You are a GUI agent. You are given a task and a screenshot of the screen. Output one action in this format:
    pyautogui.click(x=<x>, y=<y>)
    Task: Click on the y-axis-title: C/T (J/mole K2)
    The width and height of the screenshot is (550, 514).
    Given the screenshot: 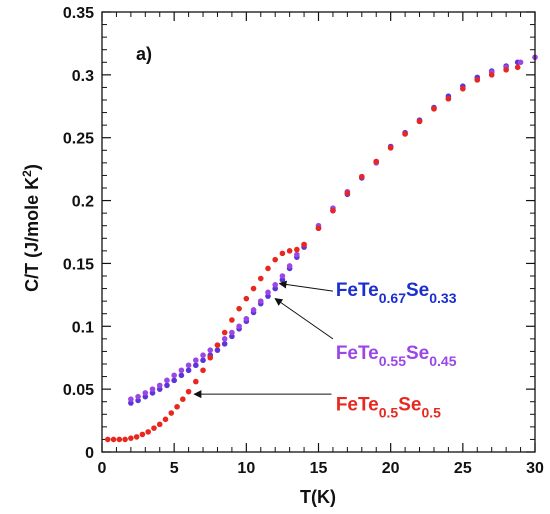 What is the action you would take?
    pyautogui.click(x=31, y=228)
    